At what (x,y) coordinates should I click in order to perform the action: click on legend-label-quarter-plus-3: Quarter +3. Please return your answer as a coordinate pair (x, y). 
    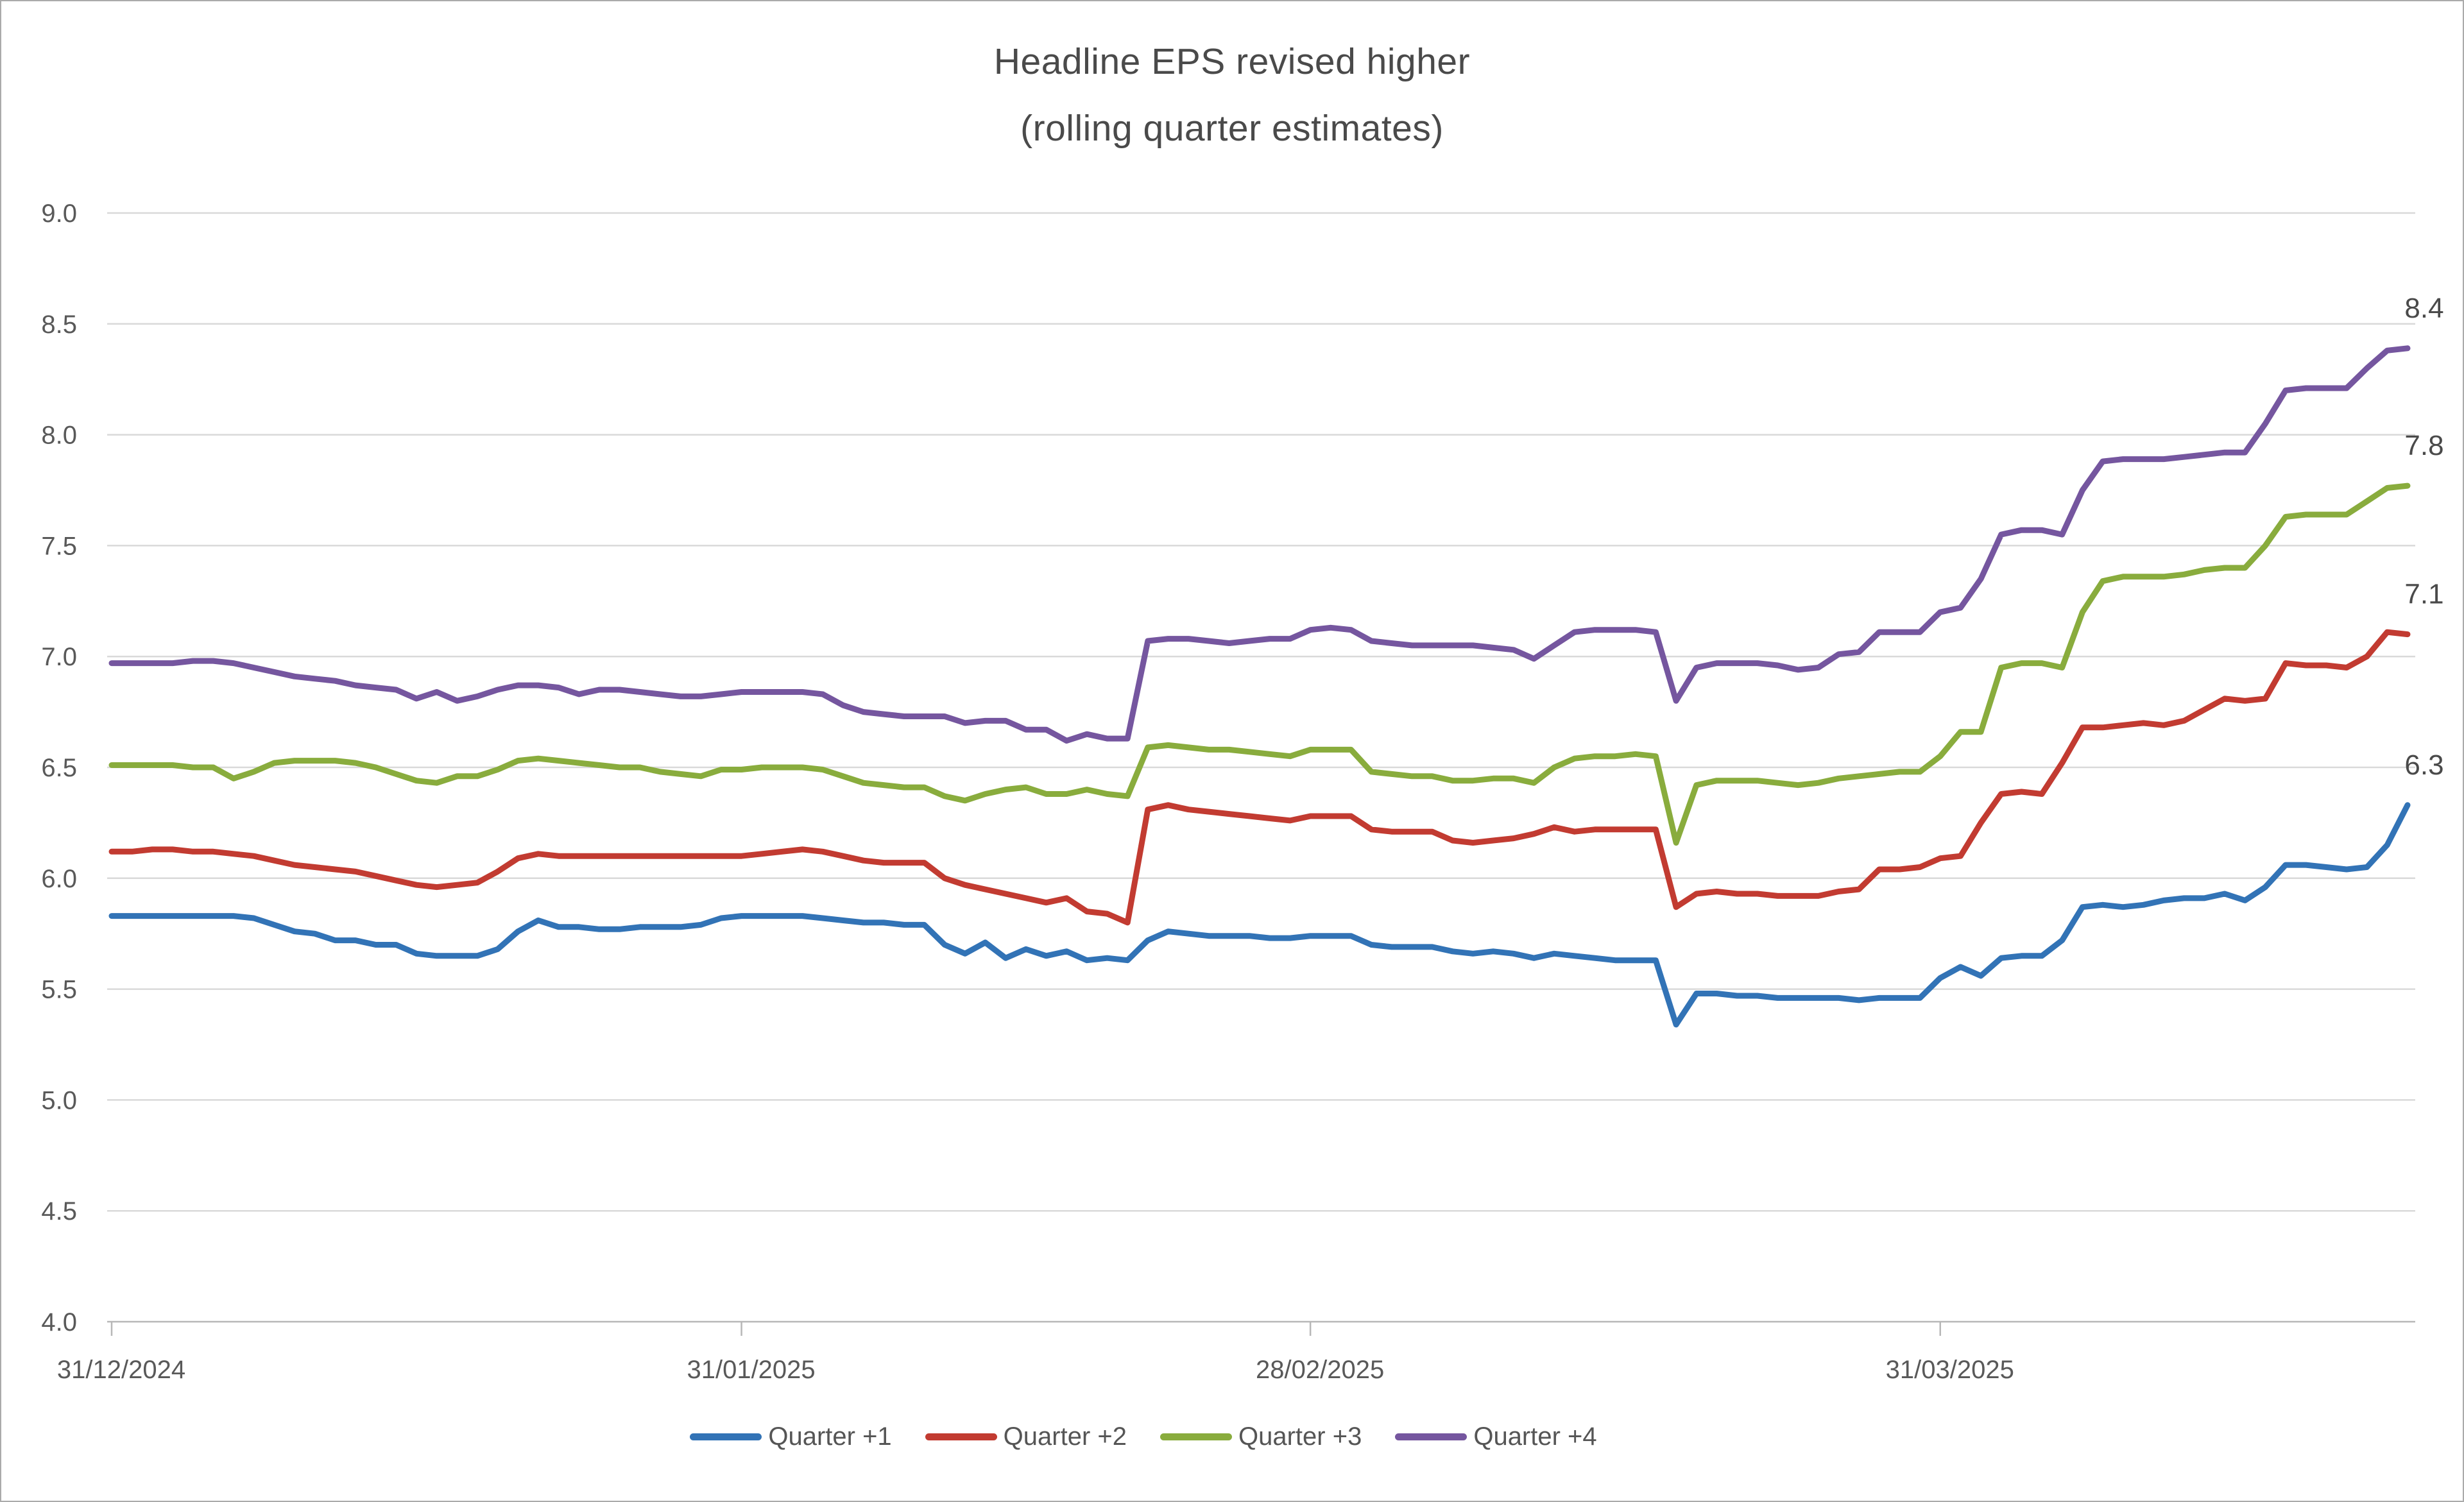
    Looking at the image, I should click on (1300, 1437).